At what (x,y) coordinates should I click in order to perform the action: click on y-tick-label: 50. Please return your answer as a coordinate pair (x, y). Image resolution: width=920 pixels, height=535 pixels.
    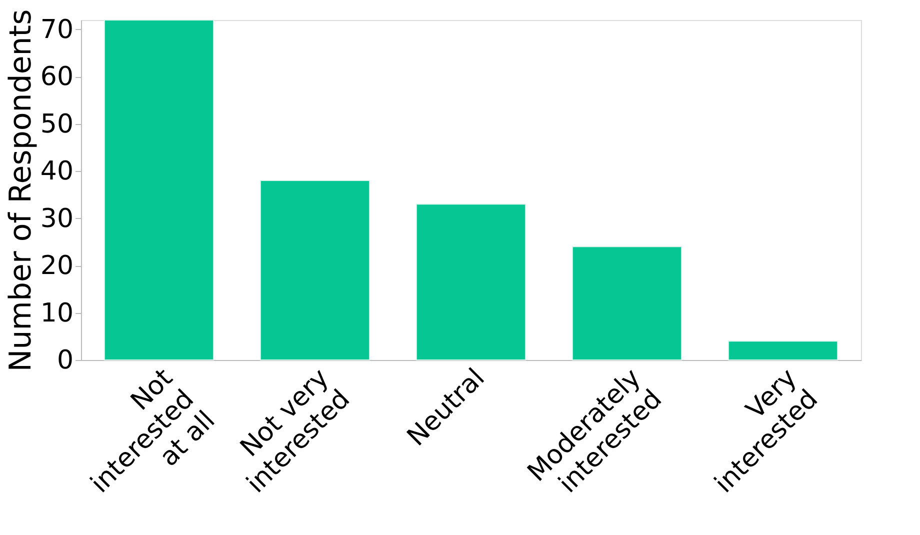
    Looking at the image, I should click on (57, 124).